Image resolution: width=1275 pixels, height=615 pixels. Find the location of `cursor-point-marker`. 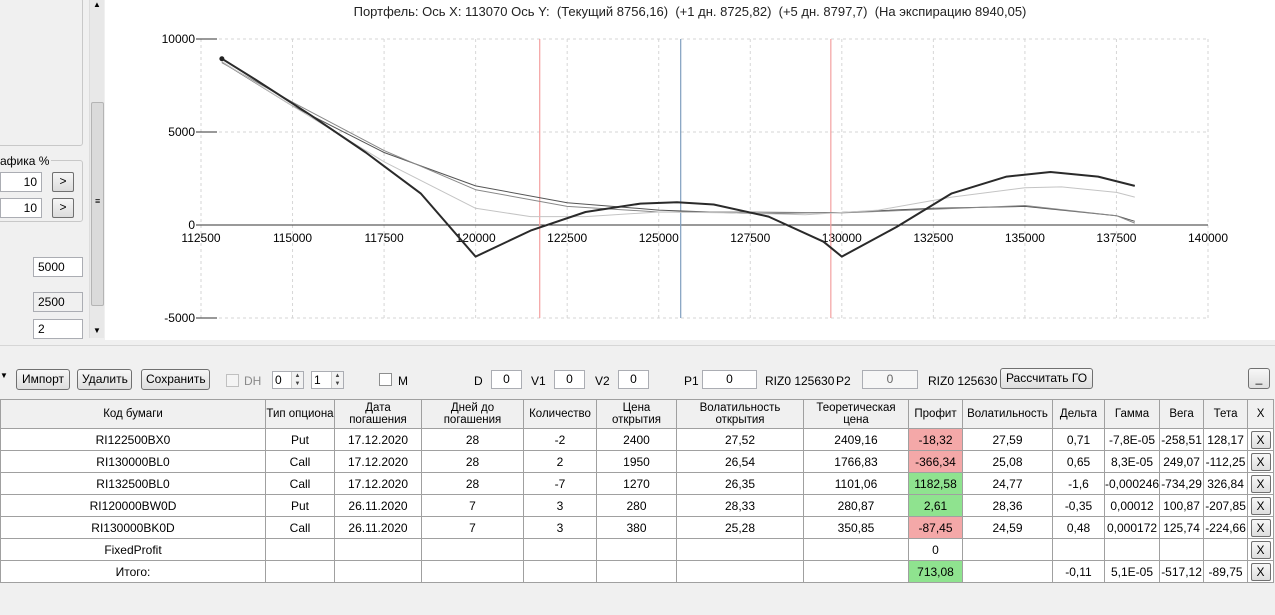

cursor-point-marker is located at coordinates (222, 59).